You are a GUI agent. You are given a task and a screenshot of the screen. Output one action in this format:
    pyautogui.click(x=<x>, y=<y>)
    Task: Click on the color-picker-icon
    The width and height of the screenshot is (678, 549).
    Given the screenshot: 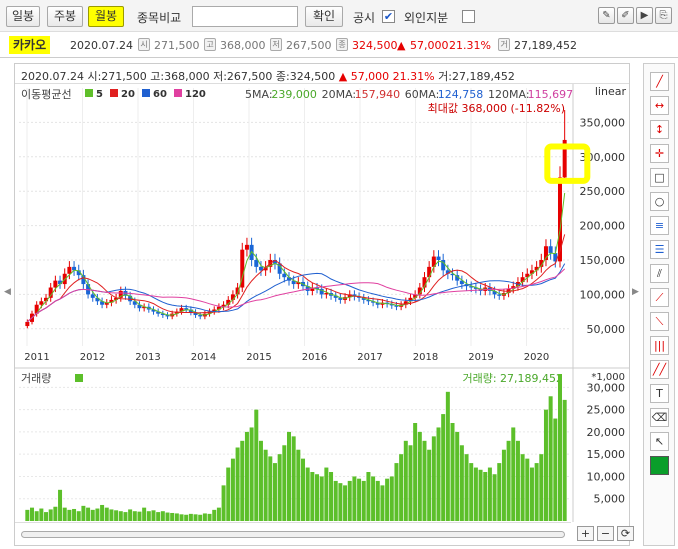 What is the action you would take?
    pyautogui.click(x=659, y=465)
    